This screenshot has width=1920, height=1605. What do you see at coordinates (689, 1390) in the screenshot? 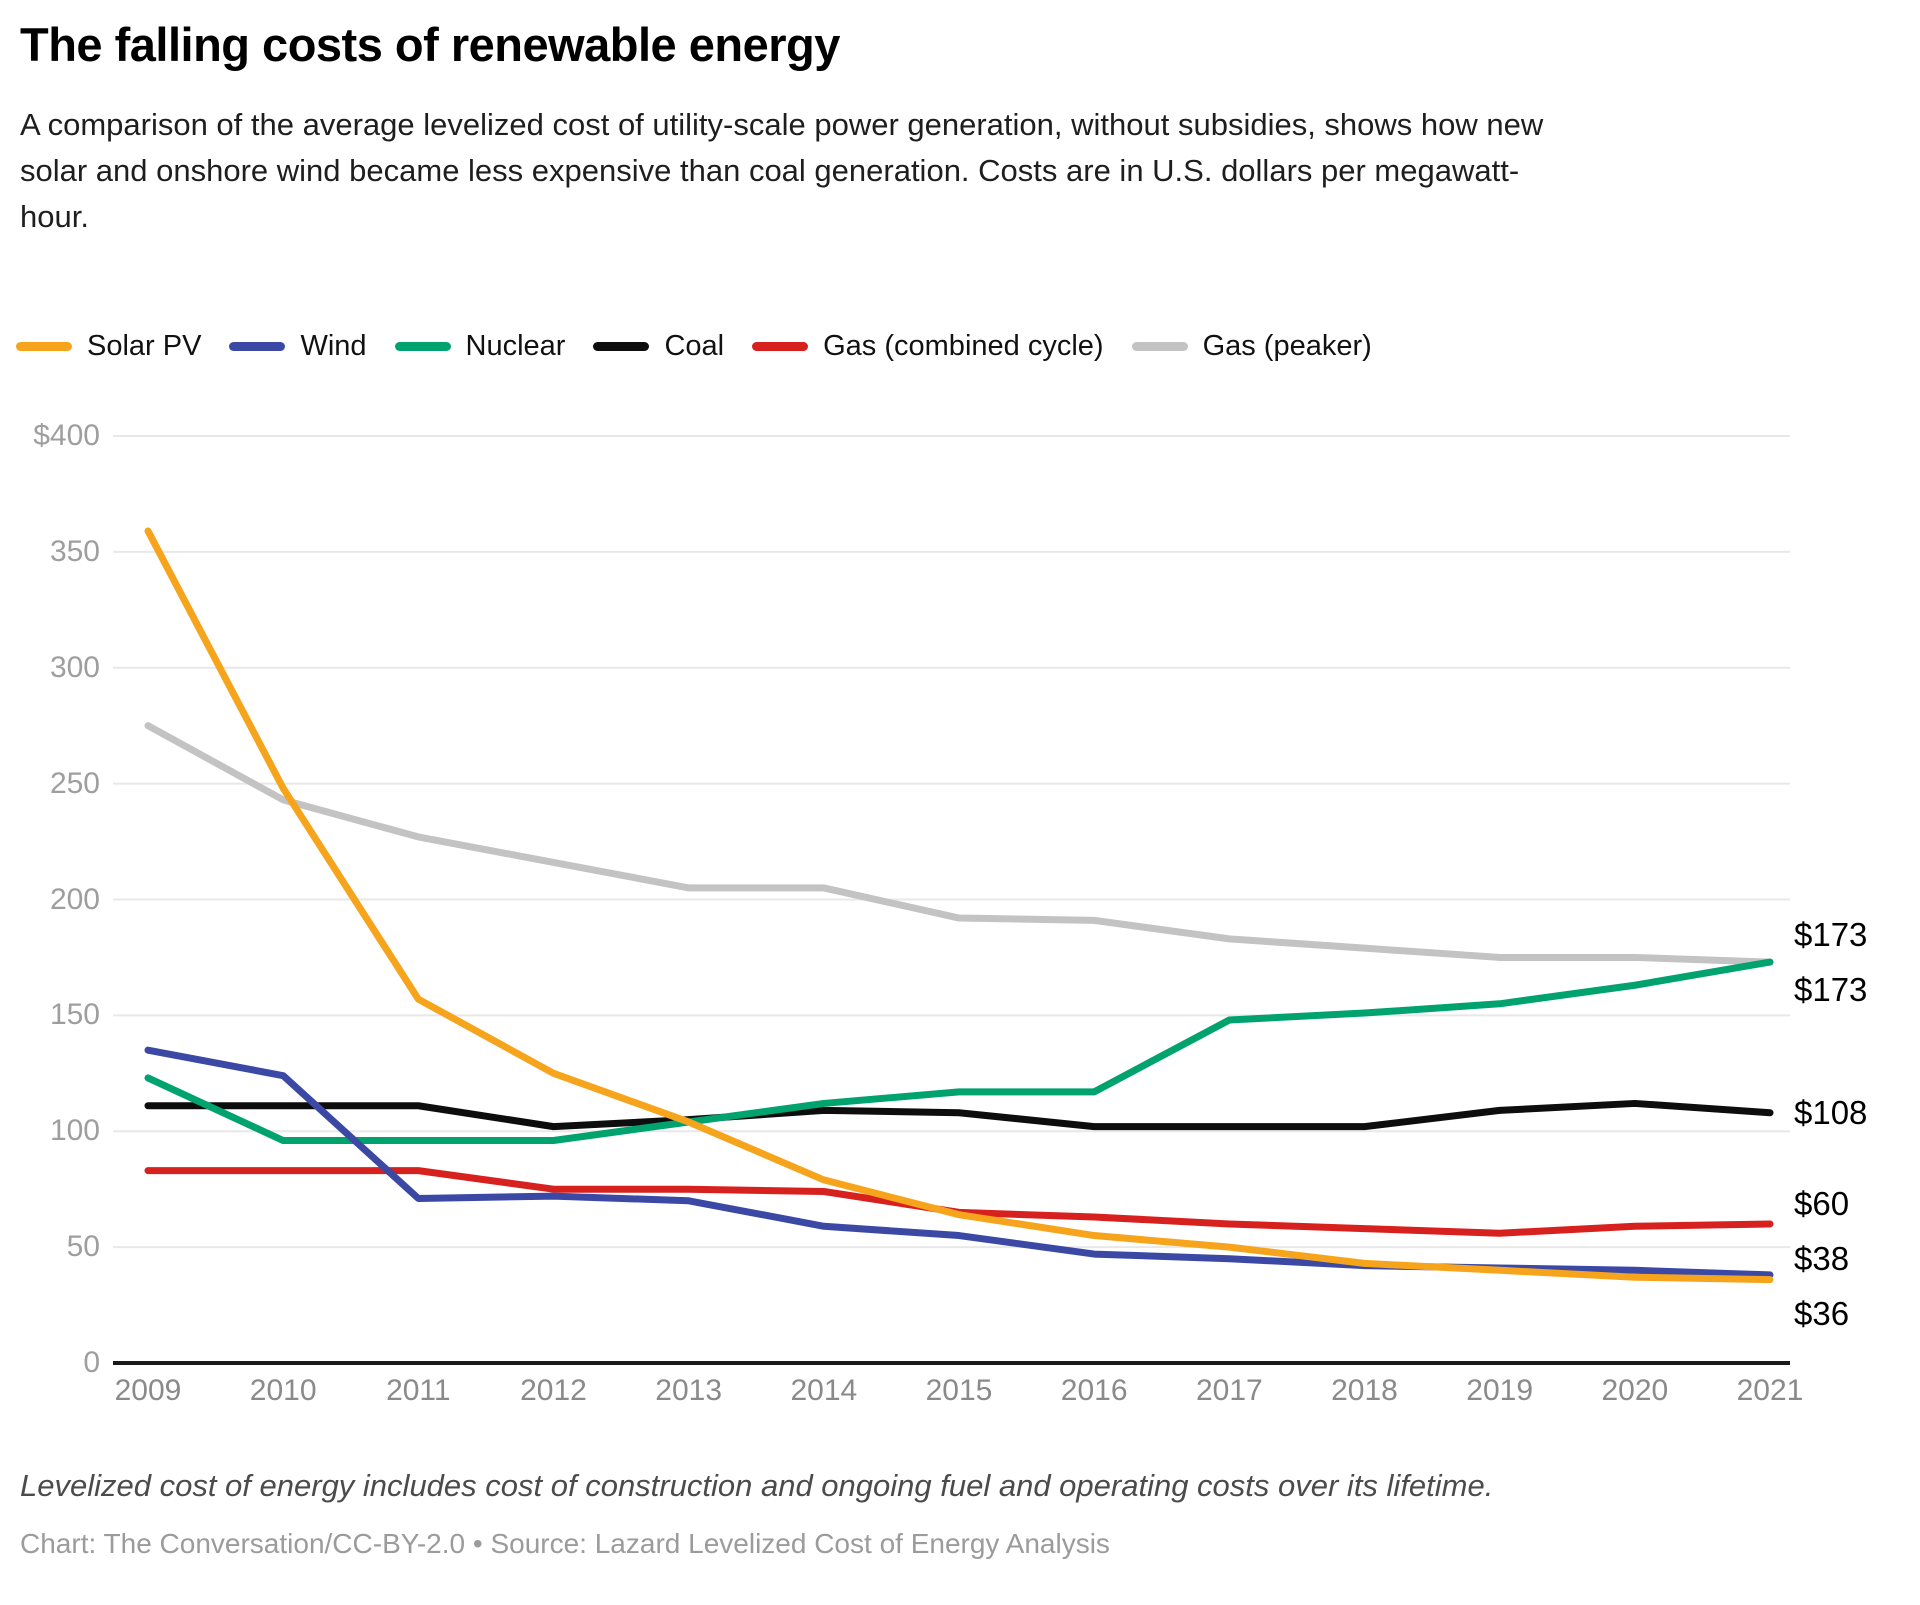
I see `x-tick-2013: 2013` at bounding box center [689, 1390].